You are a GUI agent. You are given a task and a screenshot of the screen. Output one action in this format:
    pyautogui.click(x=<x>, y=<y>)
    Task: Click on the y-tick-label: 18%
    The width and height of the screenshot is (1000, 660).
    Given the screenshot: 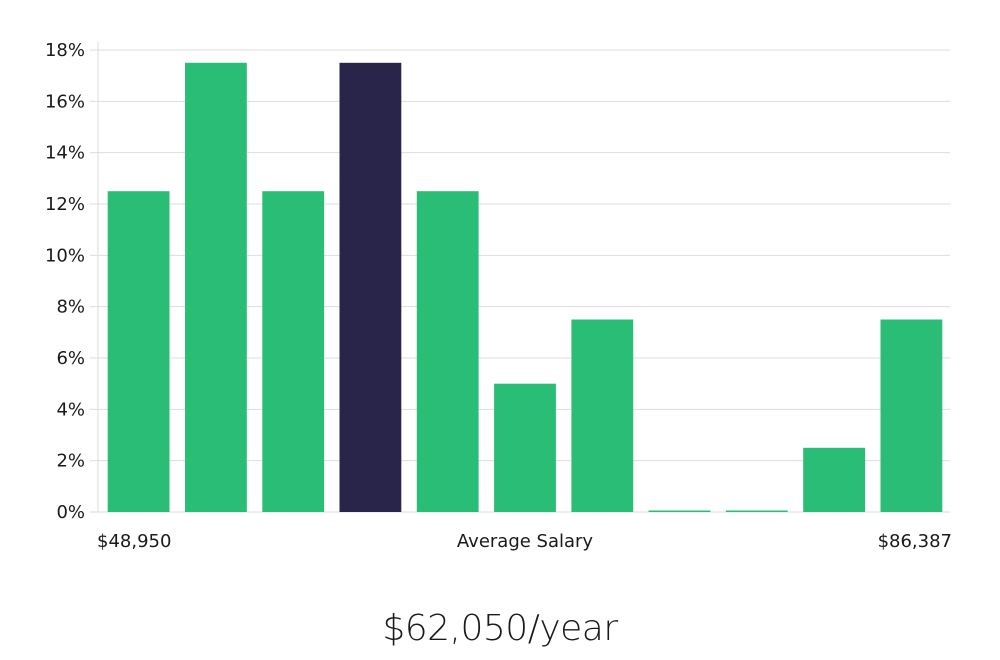 What is the action you would take?
    pyautogui.click(x=65, y=50)
    